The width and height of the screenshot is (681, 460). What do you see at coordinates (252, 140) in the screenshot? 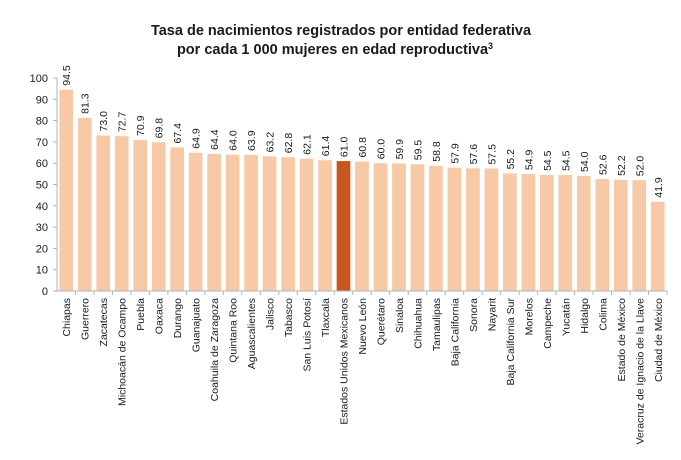
I see `data-label: 63.9` at bounding box center [252, 140].